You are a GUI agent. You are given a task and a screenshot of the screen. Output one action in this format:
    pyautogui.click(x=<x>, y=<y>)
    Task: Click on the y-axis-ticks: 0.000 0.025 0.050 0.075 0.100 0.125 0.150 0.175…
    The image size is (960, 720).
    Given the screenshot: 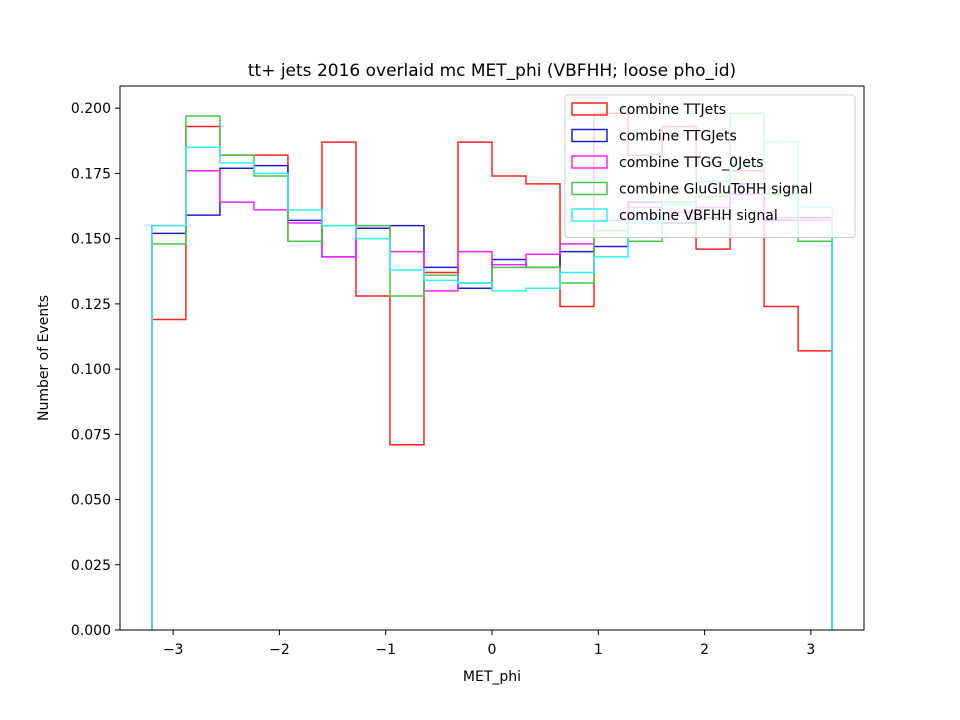 What is the action you would take?
    pyautogui.click(x=95, y=370)
    